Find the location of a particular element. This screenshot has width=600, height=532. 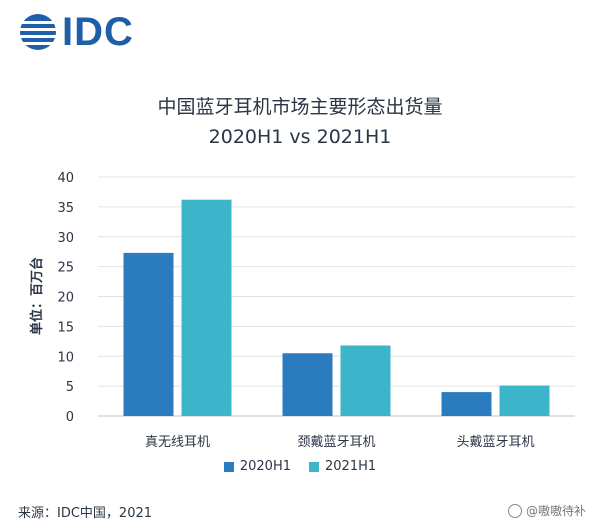

y-tick-label: 20 is located at coordinates (65, 298).